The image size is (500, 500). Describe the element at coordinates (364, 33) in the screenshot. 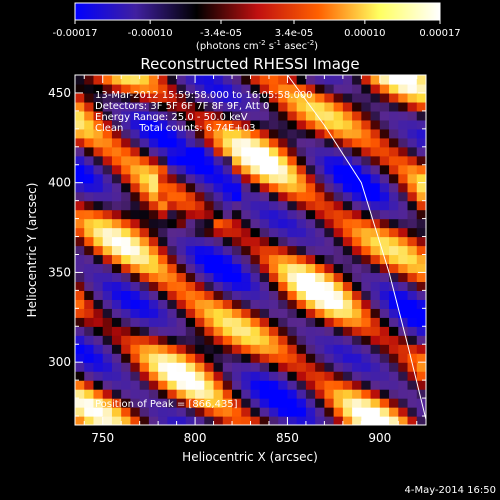

I see `colorbar-tick-label: 0.00010` at that location.